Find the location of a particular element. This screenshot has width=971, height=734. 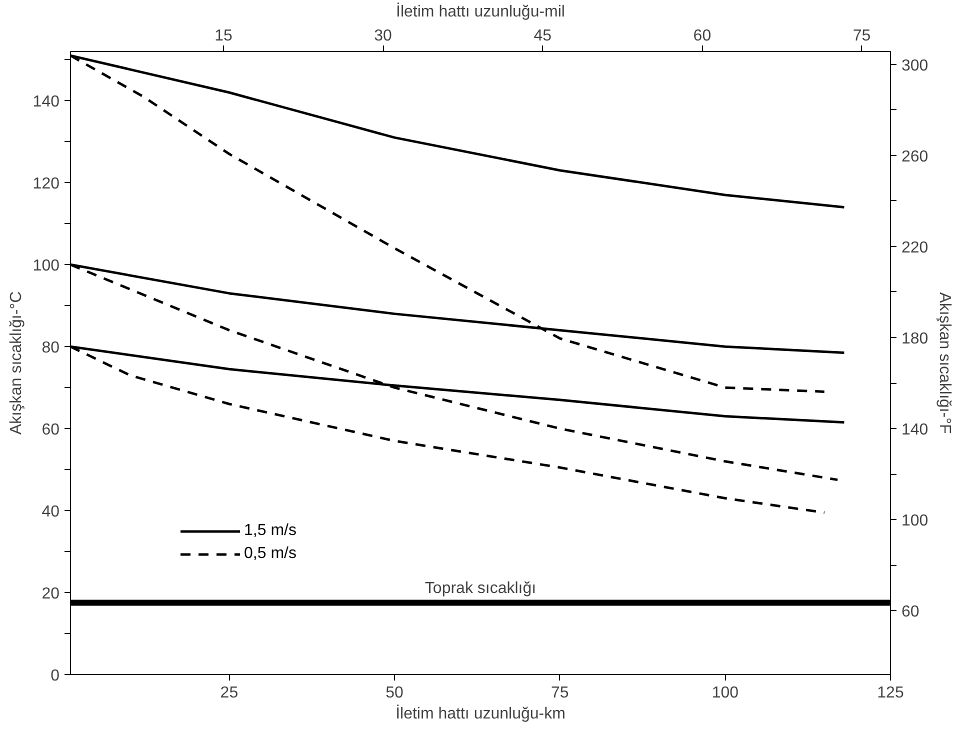

y2-tick-label: 60 is located at coordinates (911, 612).